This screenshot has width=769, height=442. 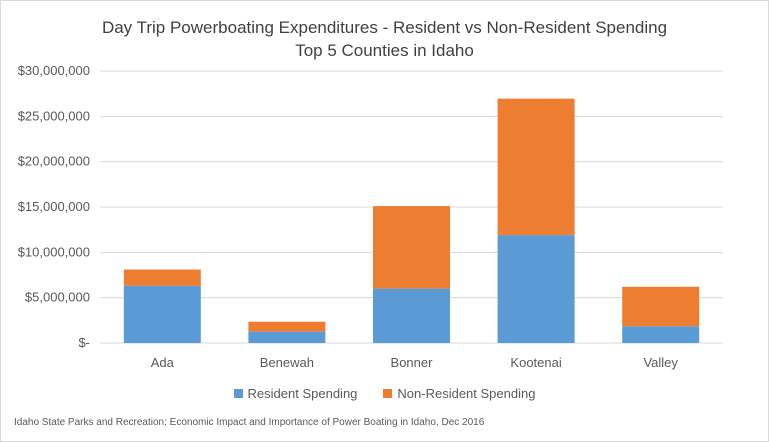 I want to click on y-tick-label: $30,000,000, so click(x=54, y=70).